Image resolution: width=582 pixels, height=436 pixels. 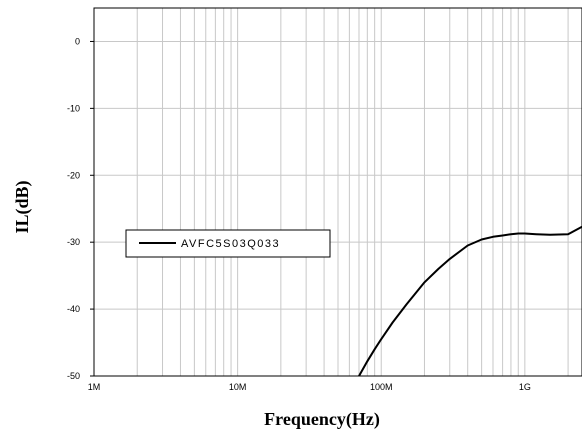 What do you see at coordinates (381, 387) in the screenshot?
I see `x-tick-label: 100M` at bounding box center [381, 387].